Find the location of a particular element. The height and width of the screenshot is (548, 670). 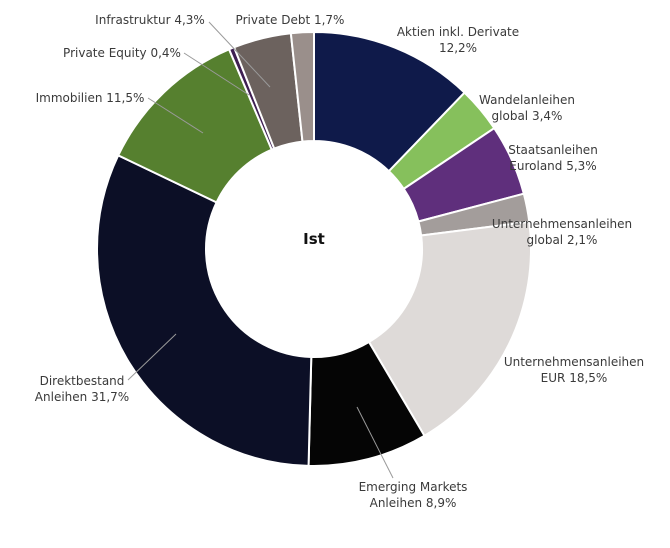

slice-label-line: Private Equity 0,4% is located at coordinates (122, 53).